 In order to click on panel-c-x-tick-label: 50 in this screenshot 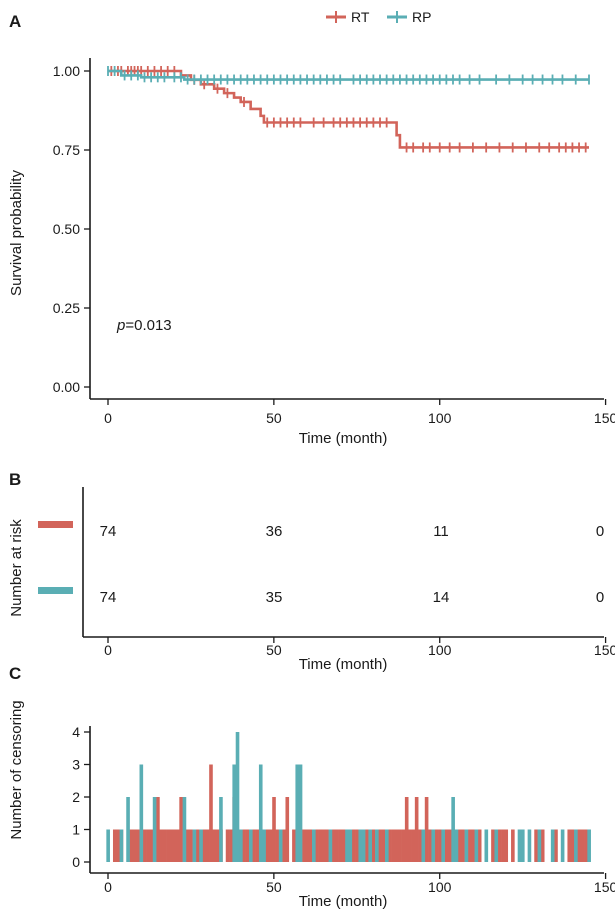, I will do `click(274, 887)`.